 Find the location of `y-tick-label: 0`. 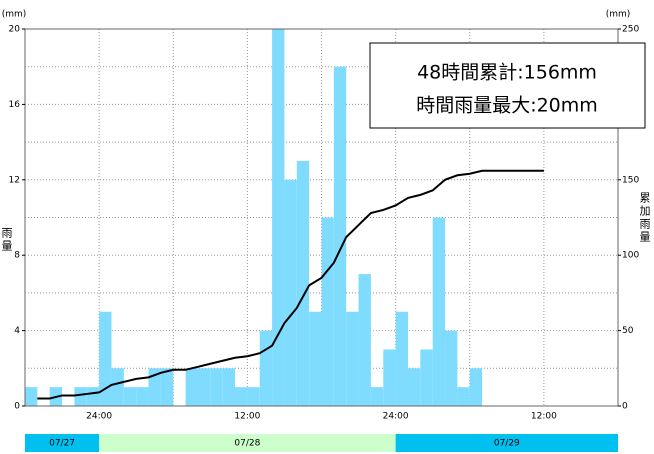

y-tick-label: 0 is located at coordinates (17, 407).